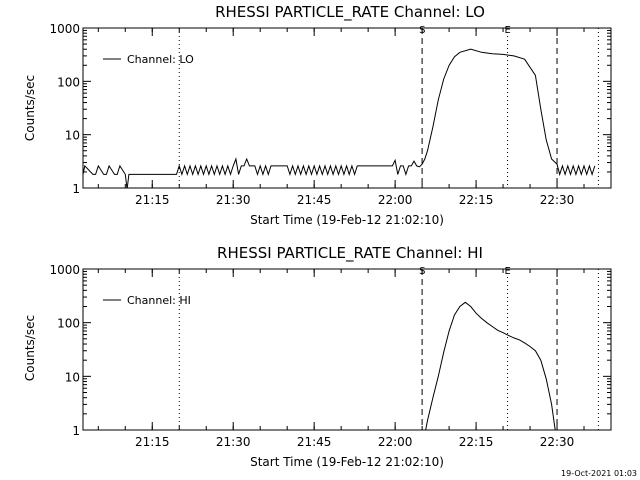 The image size is (640, 480). Describe the element at coordinates (350, 12) in the screenshot. I see `chart-title: RHESSI PARTICLE_RATE Channel: LO` at that location.